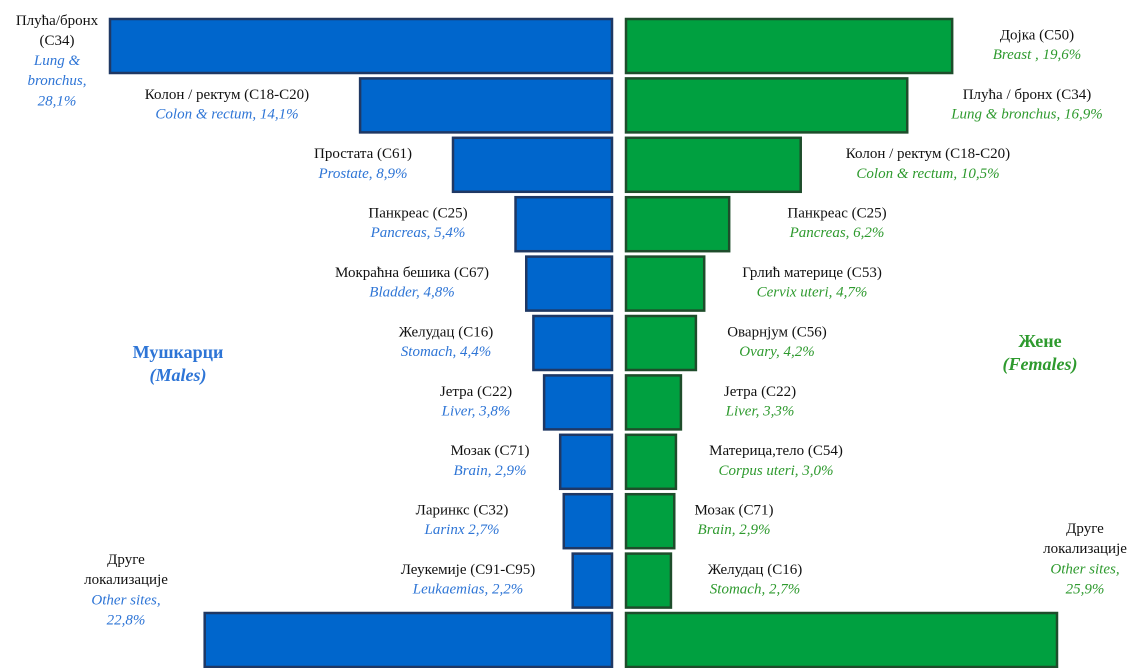 Image resolution: width=1133 pixels, height=668 pixels. I want to click on category-label-en: Lung & bronchus, 16,9%, so click(1026, 115).